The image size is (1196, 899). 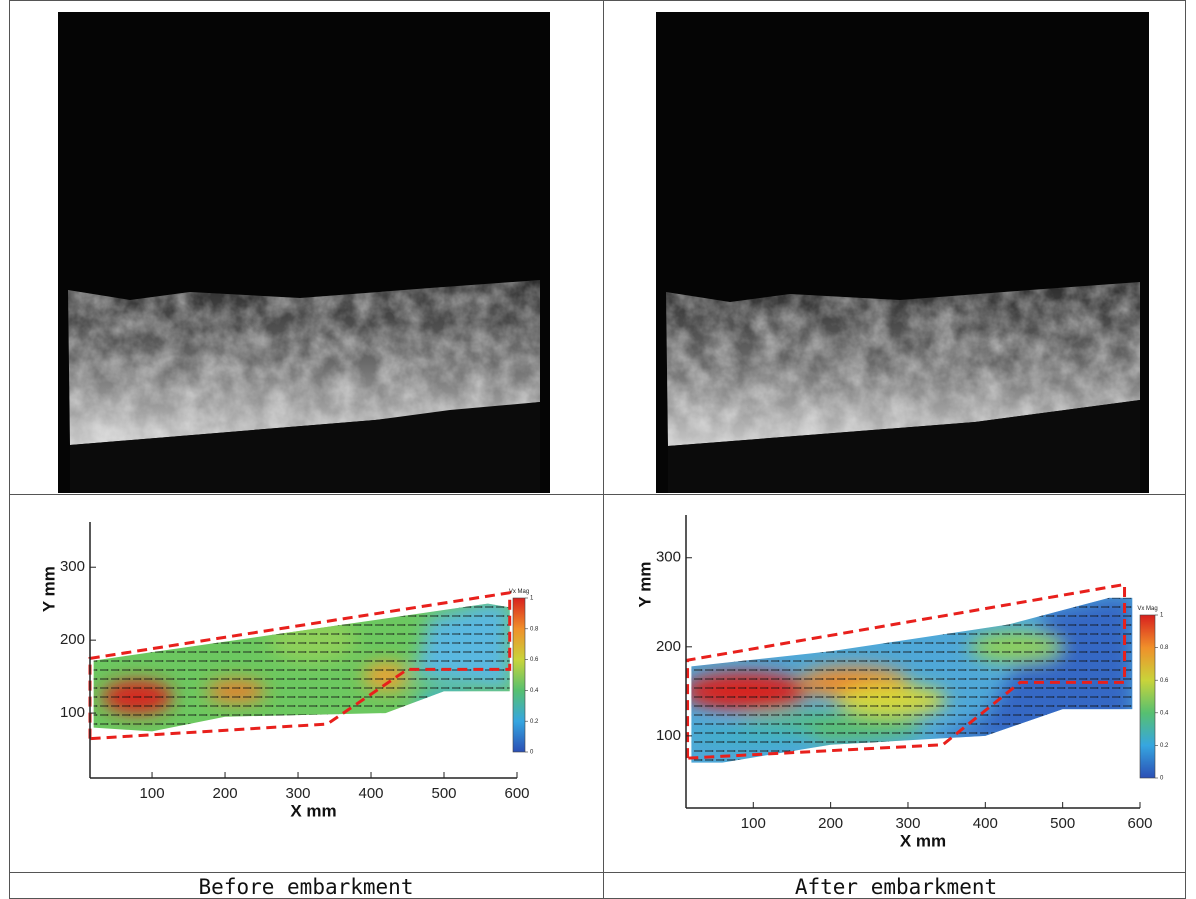 I want to click on region-outline, so click(x=906, y=671).